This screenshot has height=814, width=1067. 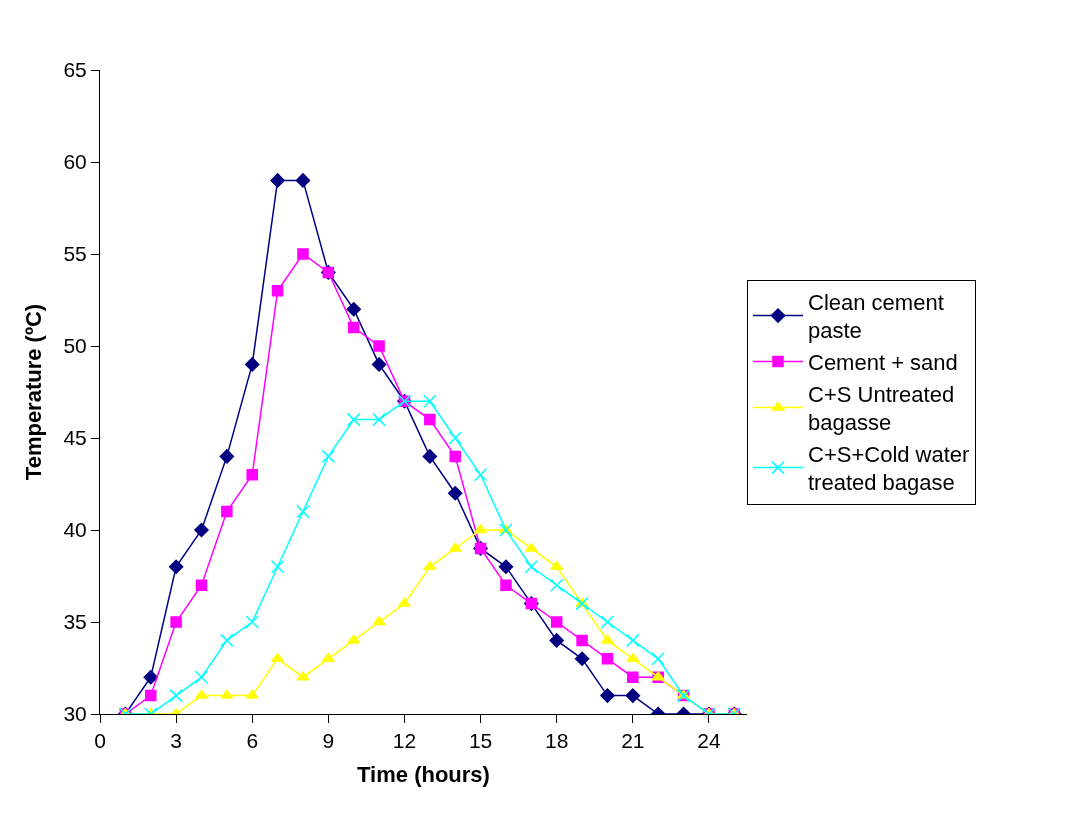 I want to click on legend-label: C+S Untreated bagasse, so click(x=881, y=408).